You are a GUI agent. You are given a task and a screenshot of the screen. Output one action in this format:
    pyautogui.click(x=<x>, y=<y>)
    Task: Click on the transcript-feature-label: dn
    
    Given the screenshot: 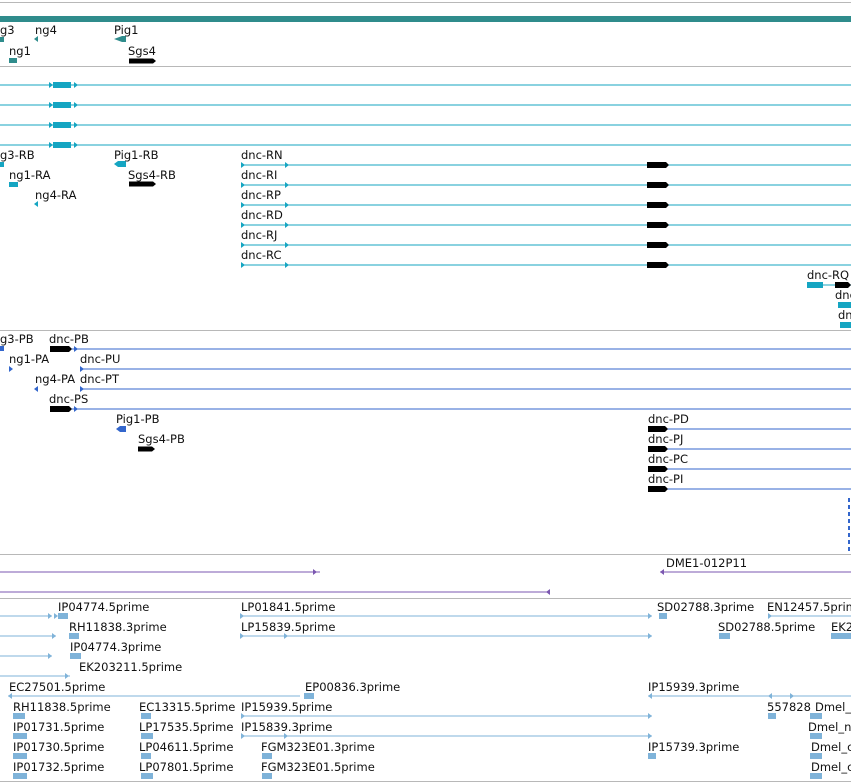 What is the action you would take?
    pyautogui.click(x=844, y=315)
    